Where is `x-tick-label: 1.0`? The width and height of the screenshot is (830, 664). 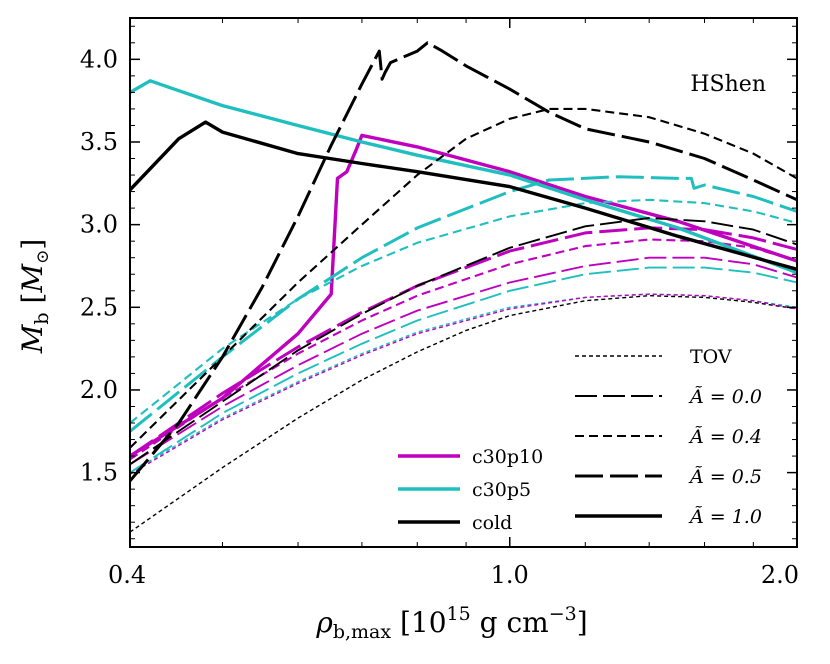
x-tick-label: 1.0 is located at coordinates (510, 575).